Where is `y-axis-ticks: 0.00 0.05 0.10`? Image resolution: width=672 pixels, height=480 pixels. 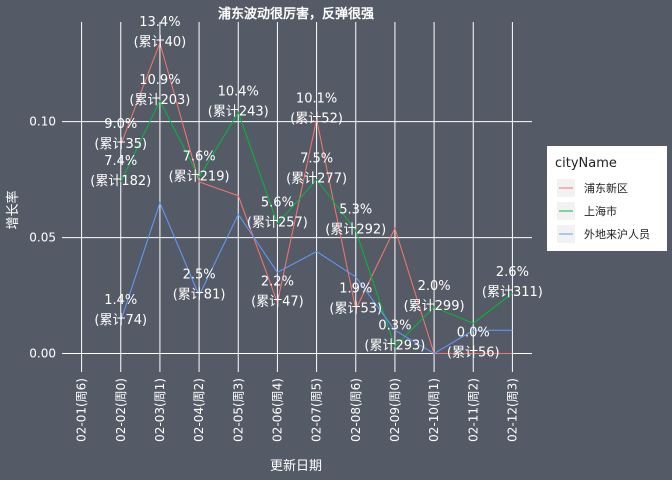
y-axis-ticks: 0.00 0.05 0.10 is located at coordinates (42, 238).